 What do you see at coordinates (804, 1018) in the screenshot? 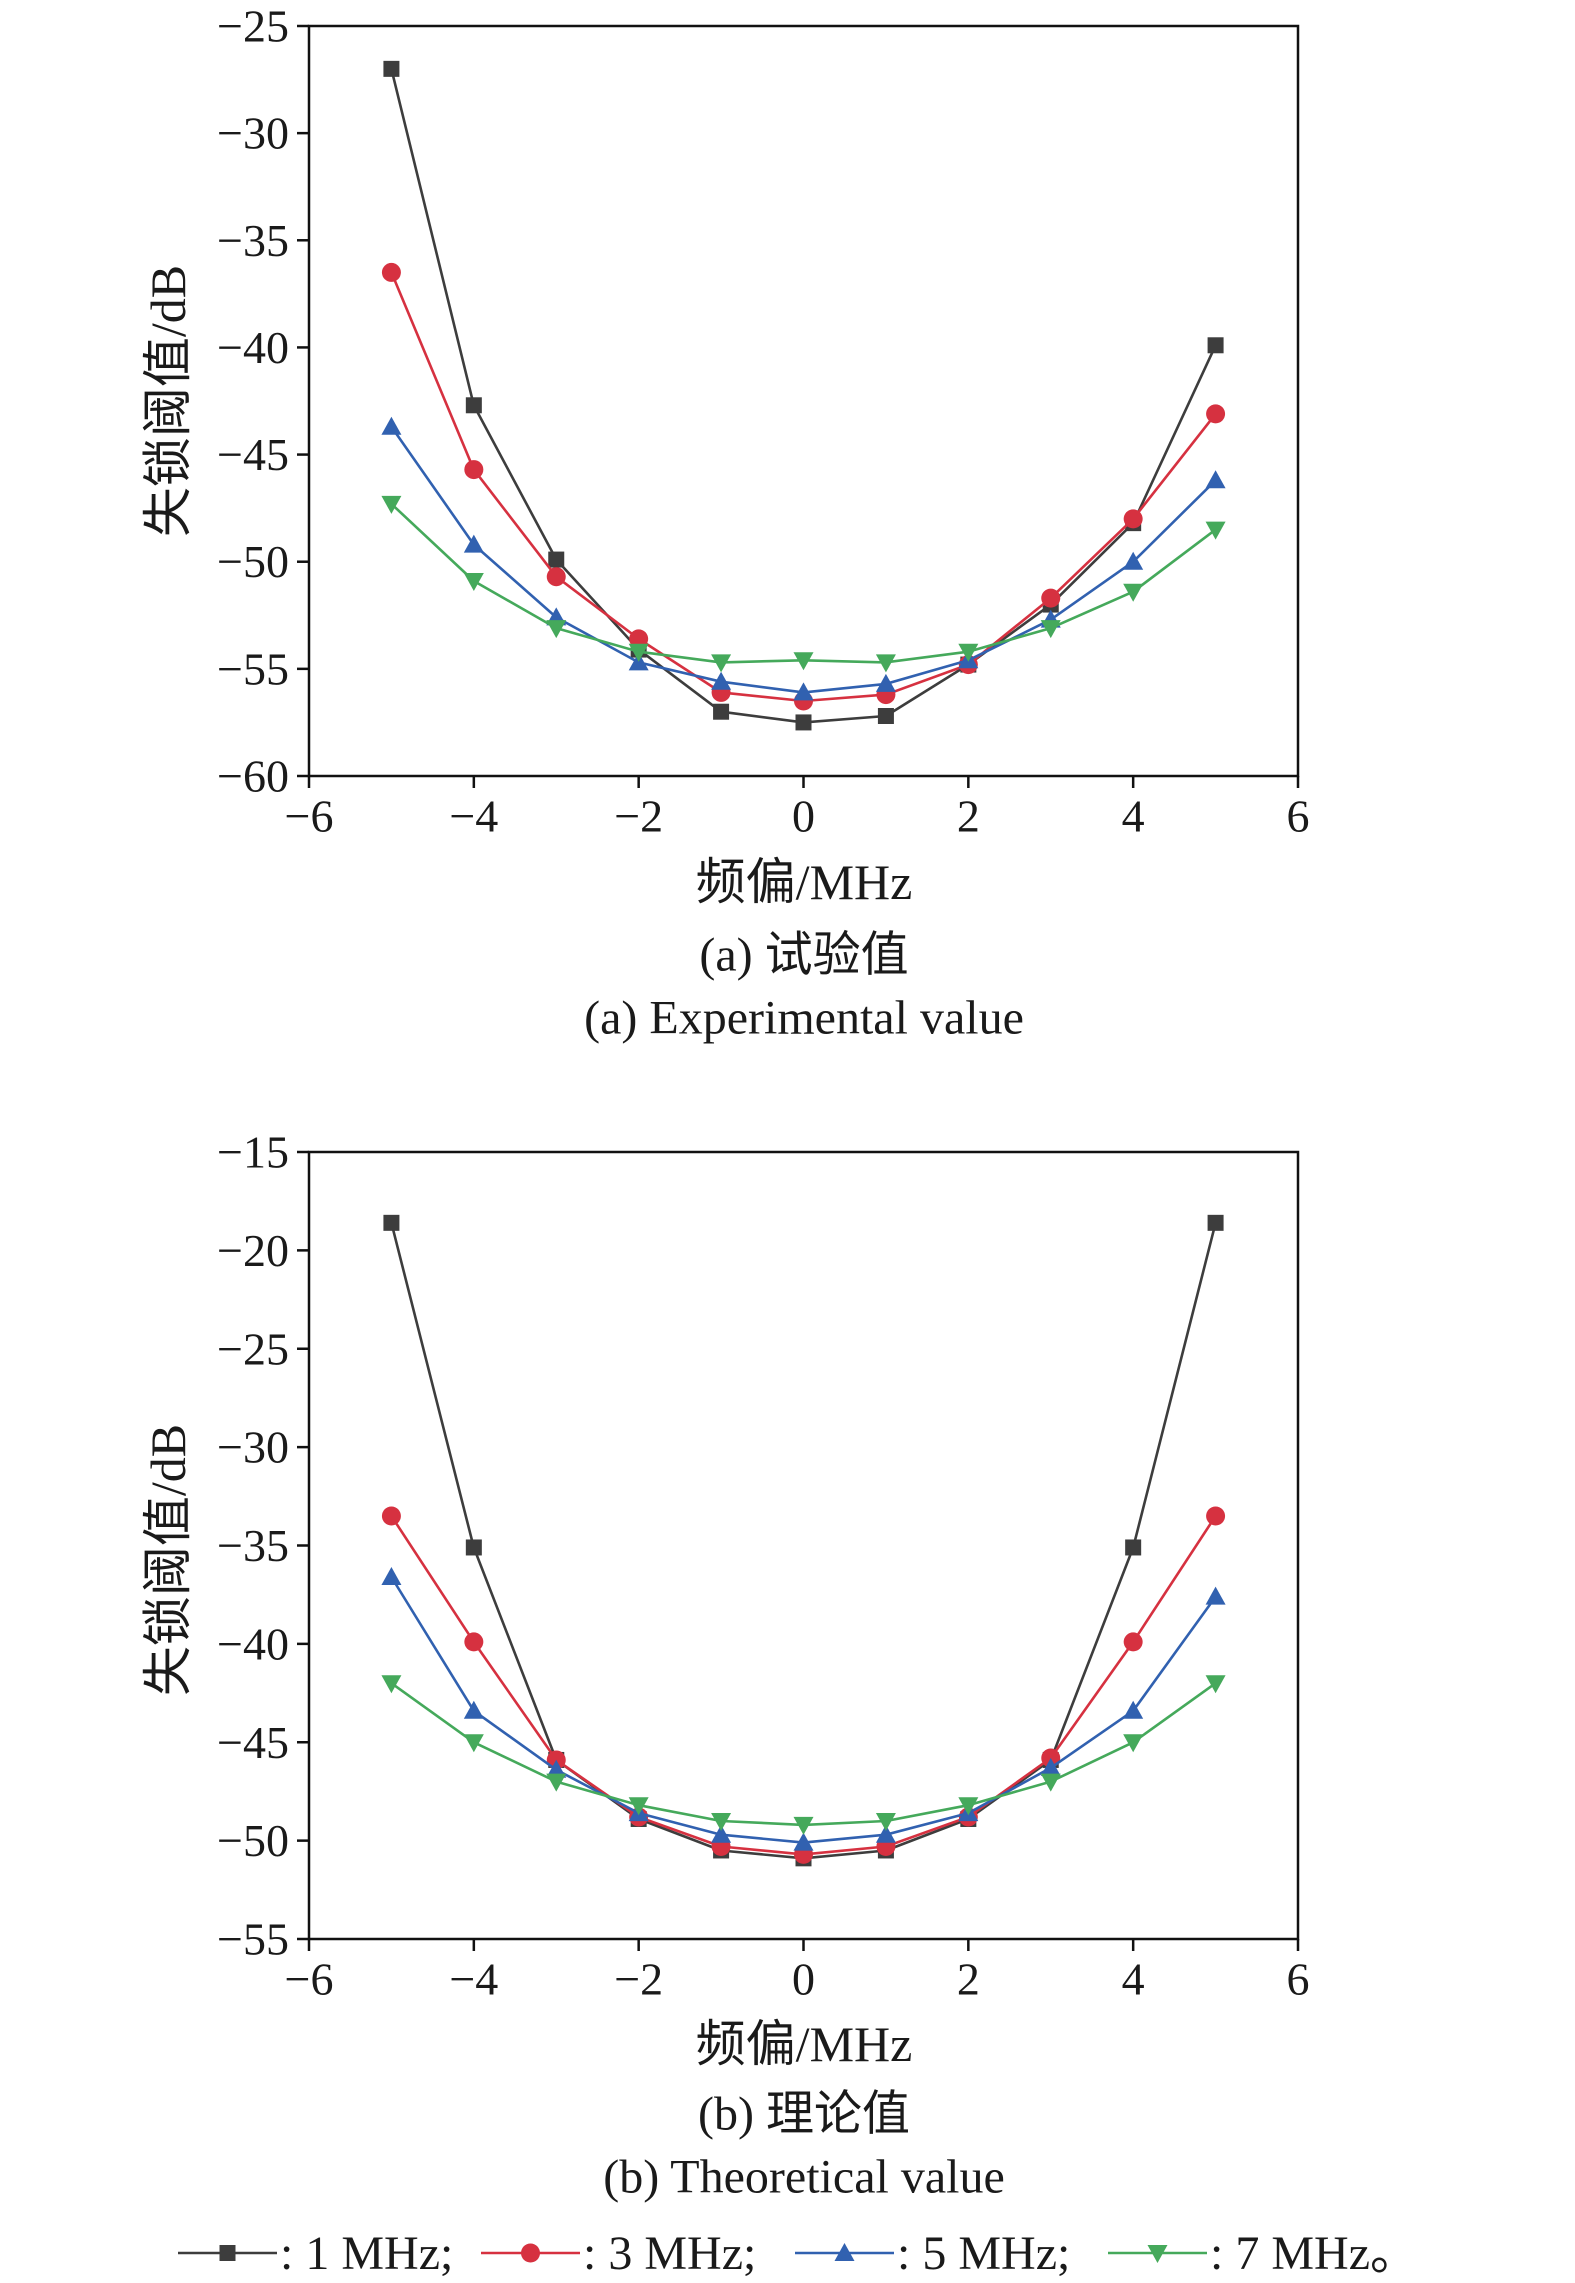
I see `caption-en: (a) Experimental value` at bounding box center [804, 1018].